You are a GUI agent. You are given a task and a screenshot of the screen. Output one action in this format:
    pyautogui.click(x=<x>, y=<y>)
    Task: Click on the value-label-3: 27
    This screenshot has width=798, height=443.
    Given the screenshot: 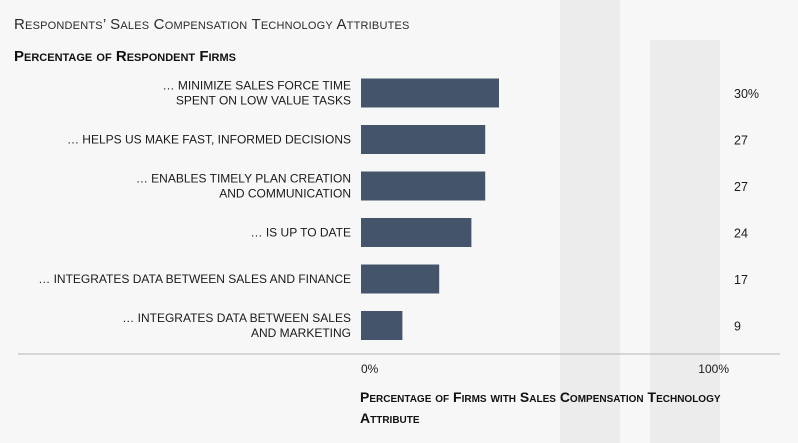 What is the action you would take?
    pyautogui.click(x=741, y=187)
    